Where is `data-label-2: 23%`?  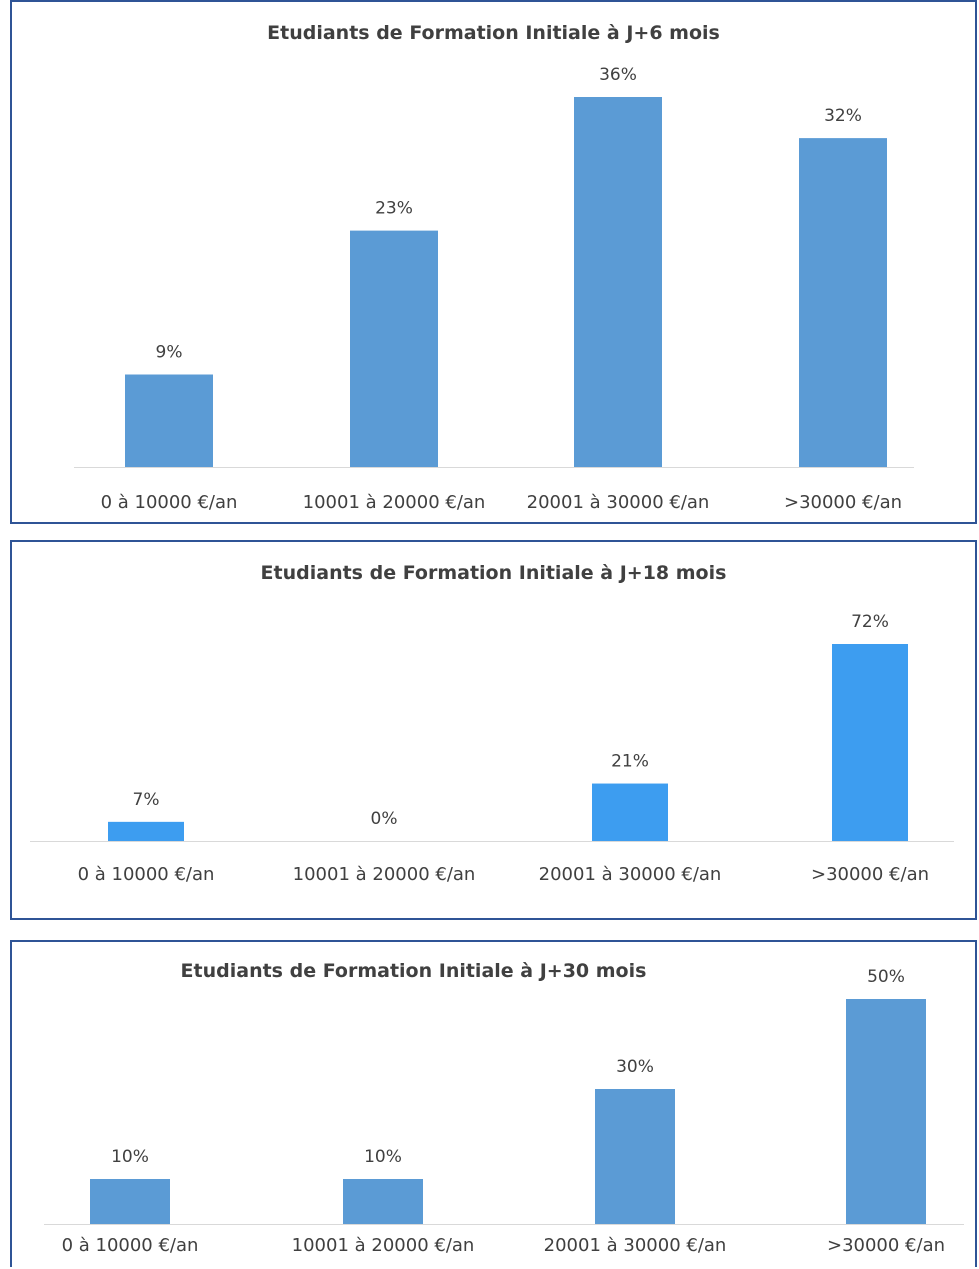
data-label-2: 23% is located at coordinates (394, 209).